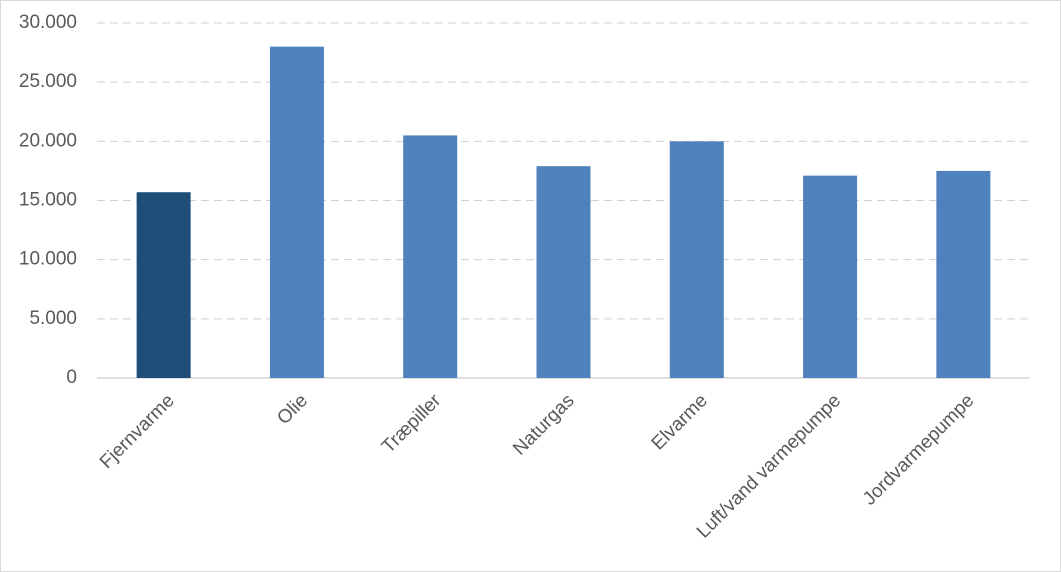 This screenshot has width=1061, height=572. Describe the element at coordinates (48, 81) in the screenshot. I see `y-tick-label: 25.000` at that location.